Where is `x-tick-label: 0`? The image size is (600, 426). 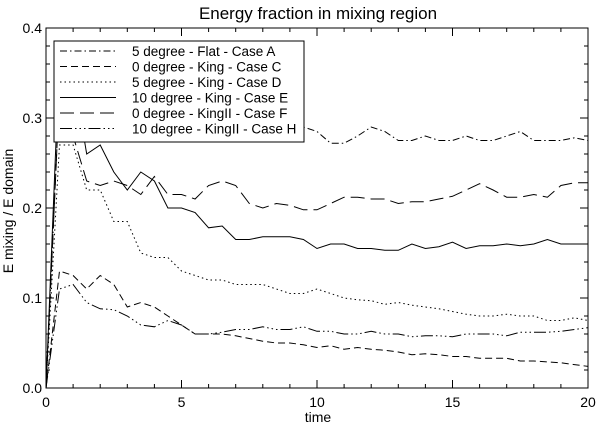
x-tick-label: 0 is located at coordinates (46, 402).